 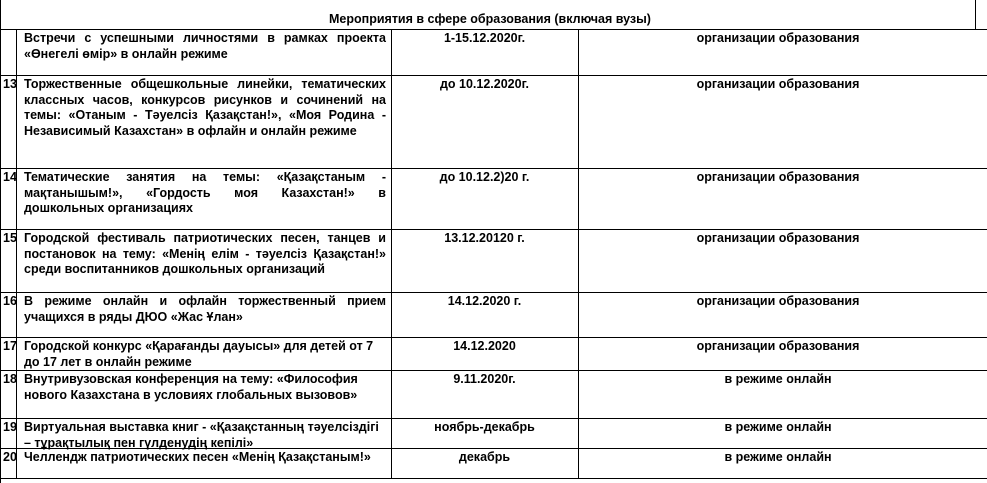 I want to click on table-border-left, so click(x=0, y=241).